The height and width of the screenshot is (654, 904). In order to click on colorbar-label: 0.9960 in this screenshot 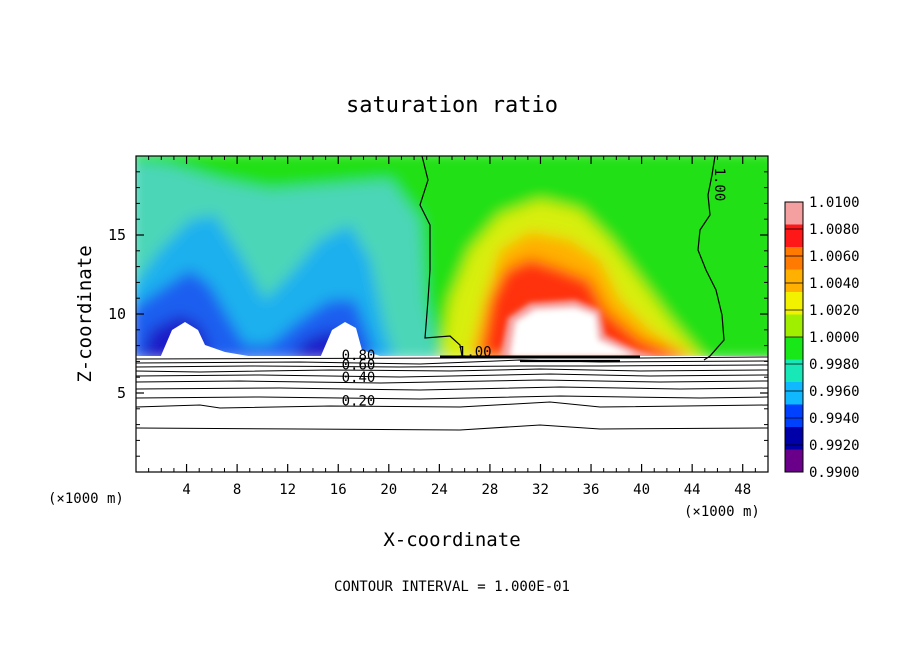, I will do `click(834, 392)`.